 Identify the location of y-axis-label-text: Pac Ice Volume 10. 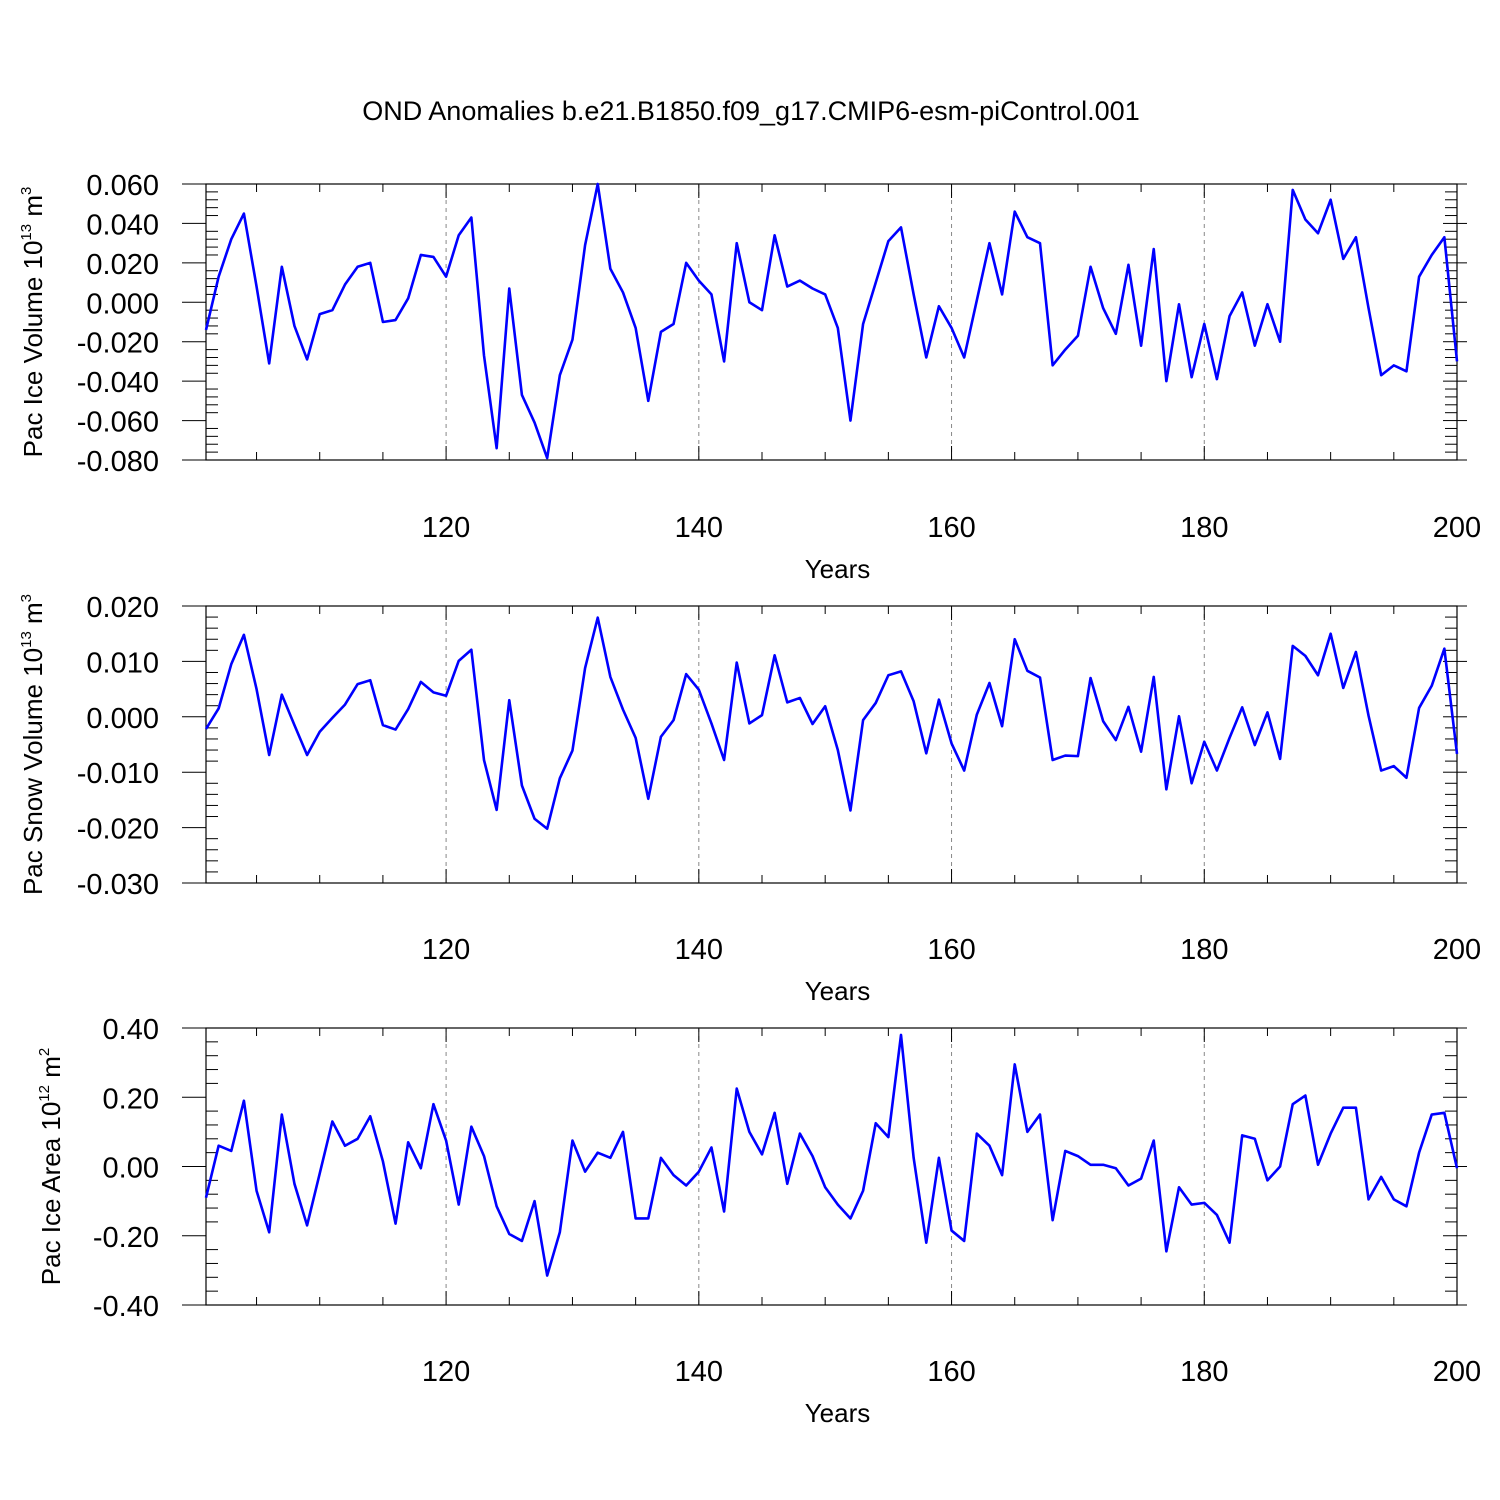
(33, 349).